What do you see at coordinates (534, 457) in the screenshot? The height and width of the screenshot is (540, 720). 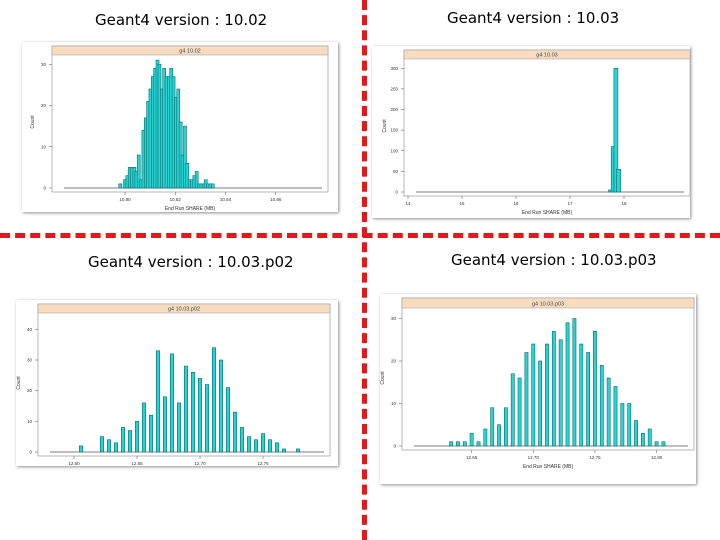 I see `x-tick-label: 12.70` at bounding box center [534, 457].